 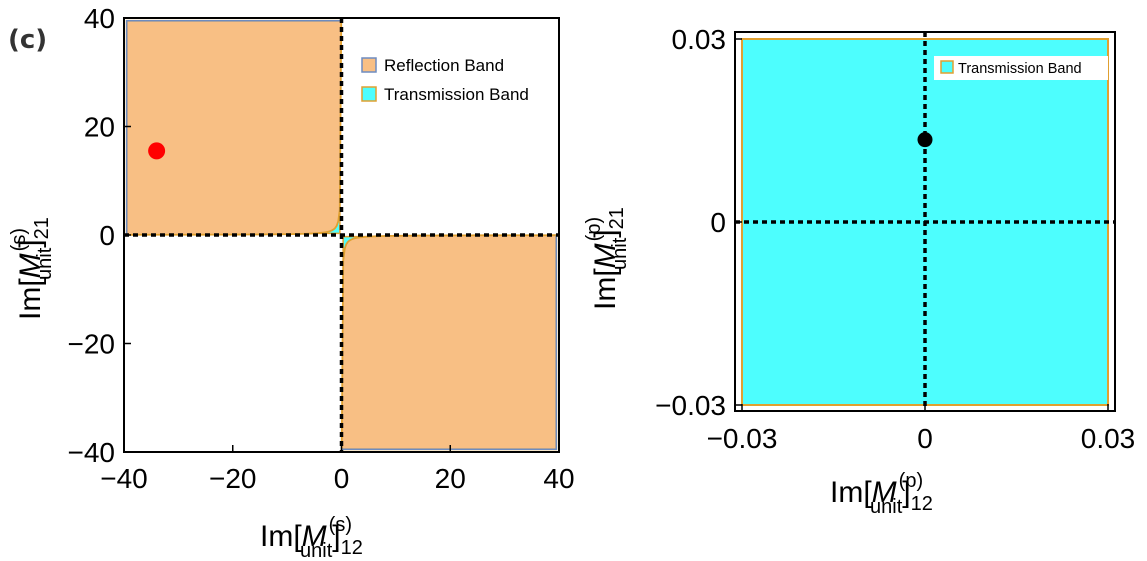 I want to click on left-y-axis-label: Im[M(s)unit]21, so click(x=32, y=268).